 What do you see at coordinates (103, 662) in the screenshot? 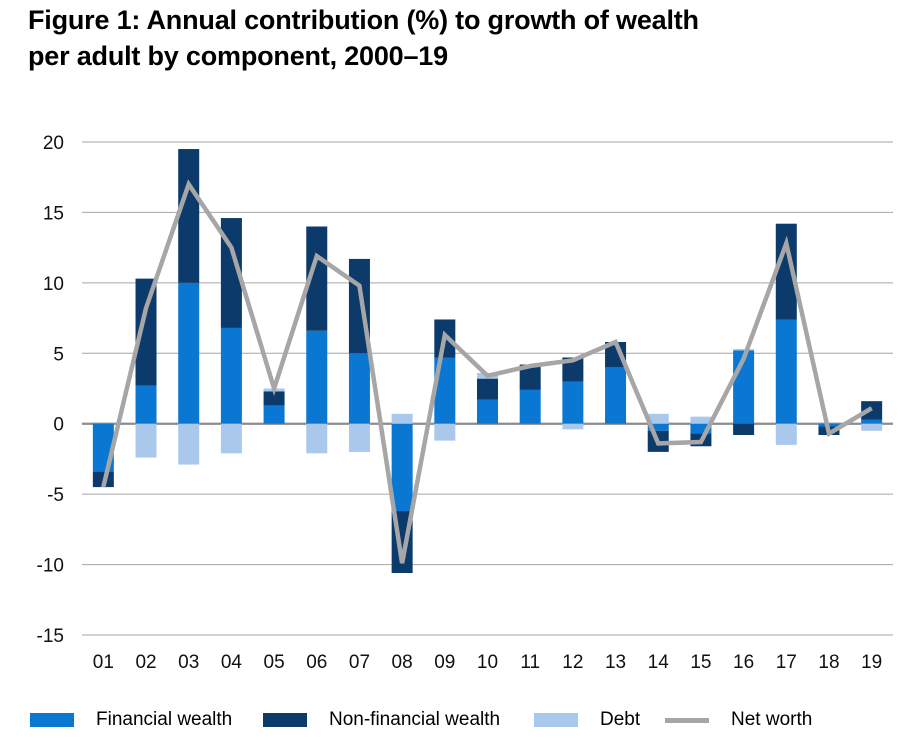
I see `x-tick-label: 01` at bounding box center [103, 662].